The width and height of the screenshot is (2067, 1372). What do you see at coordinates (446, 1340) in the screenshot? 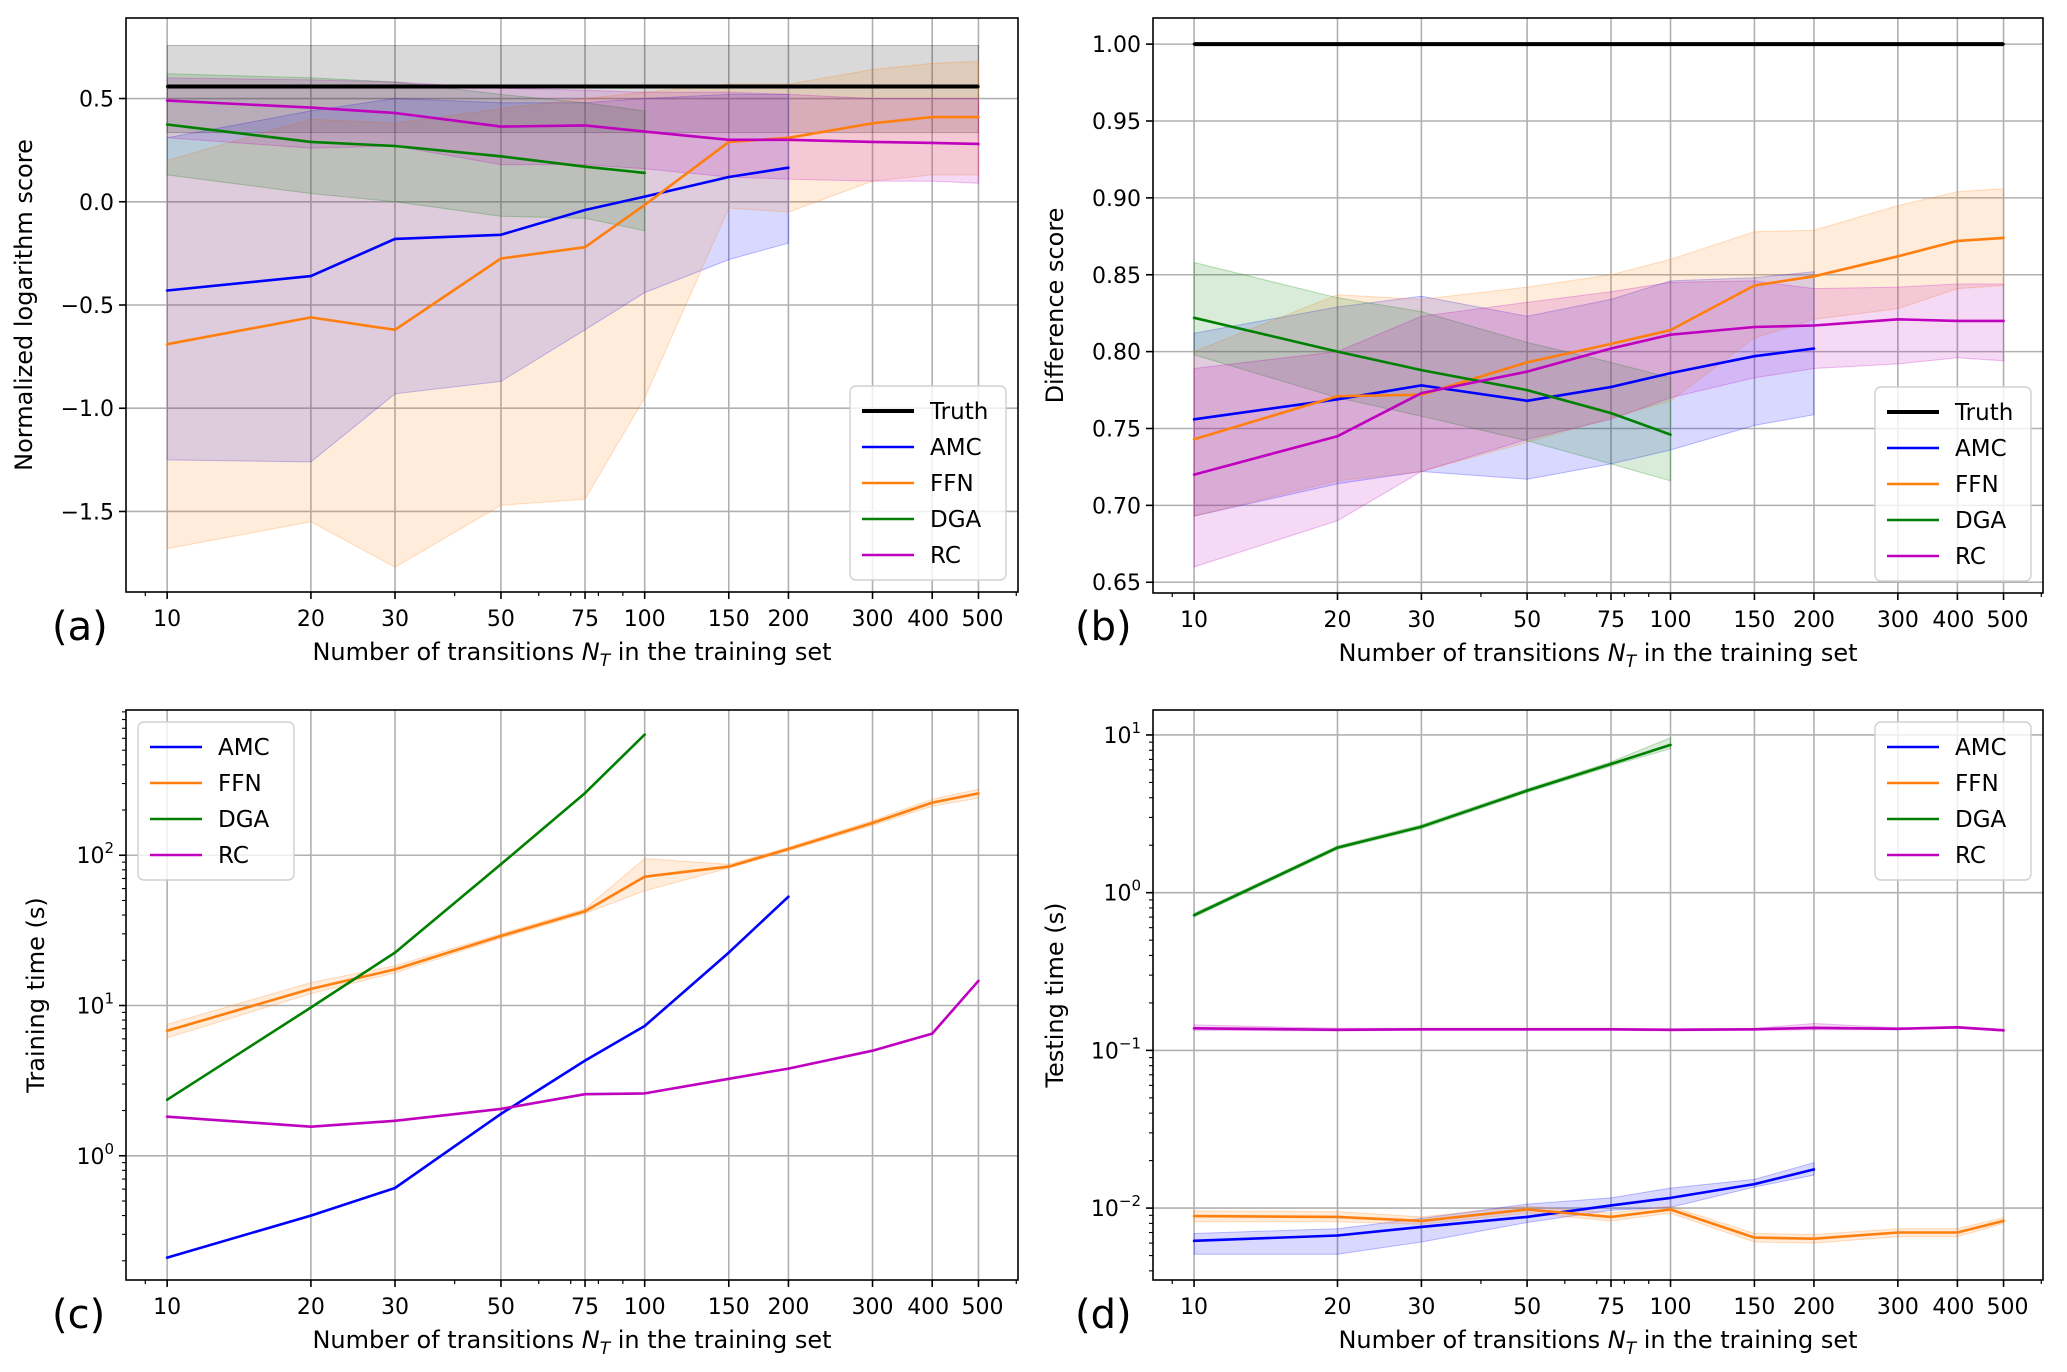
I see `x-label-prefix: Number of transitions` at bounding box center [446, 1340].